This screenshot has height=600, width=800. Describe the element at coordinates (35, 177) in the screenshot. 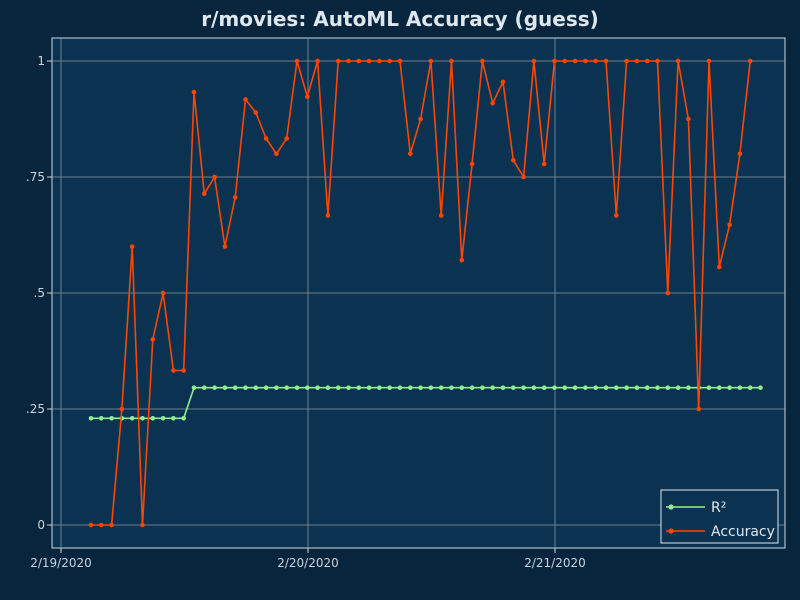

I see `y-tick-label: .75` at that location.